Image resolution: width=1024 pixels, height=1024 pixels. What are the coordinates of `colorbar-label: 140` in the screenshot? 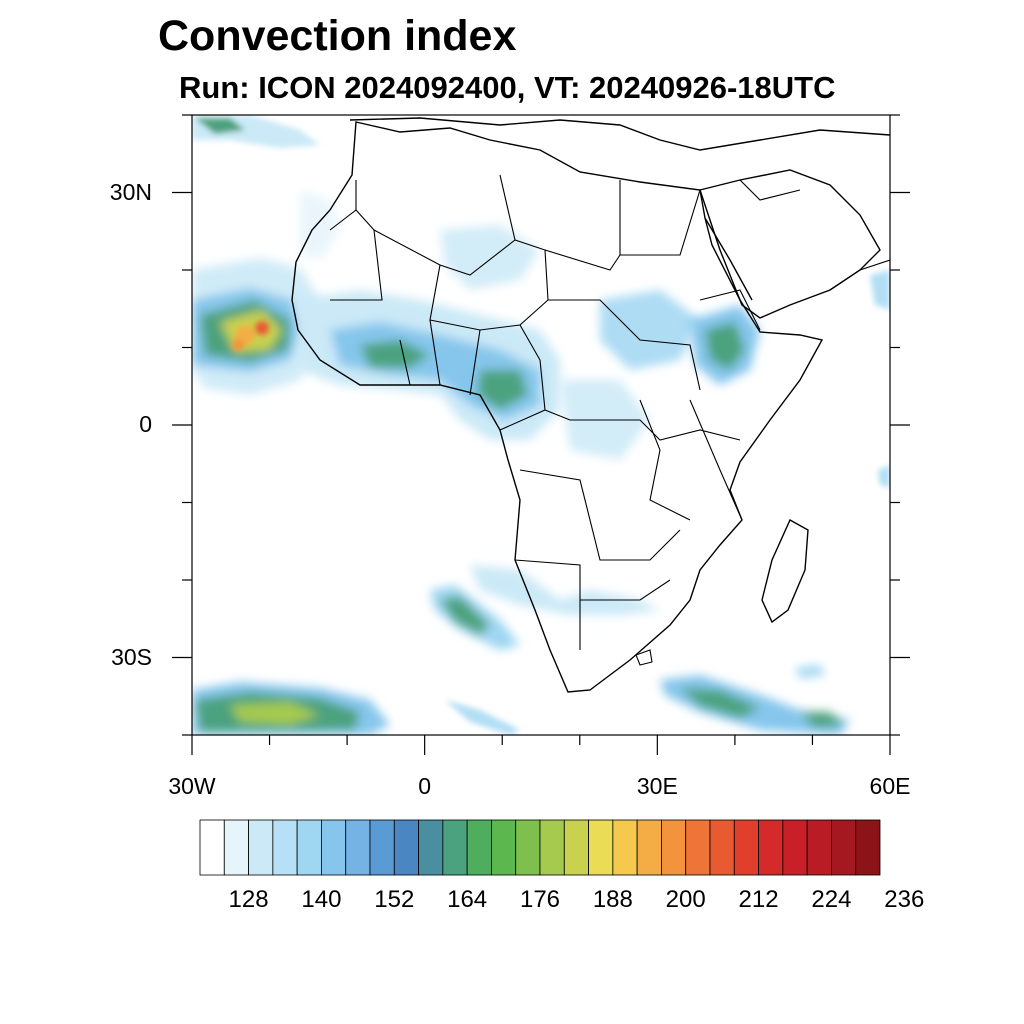 It's located at (321, 899).